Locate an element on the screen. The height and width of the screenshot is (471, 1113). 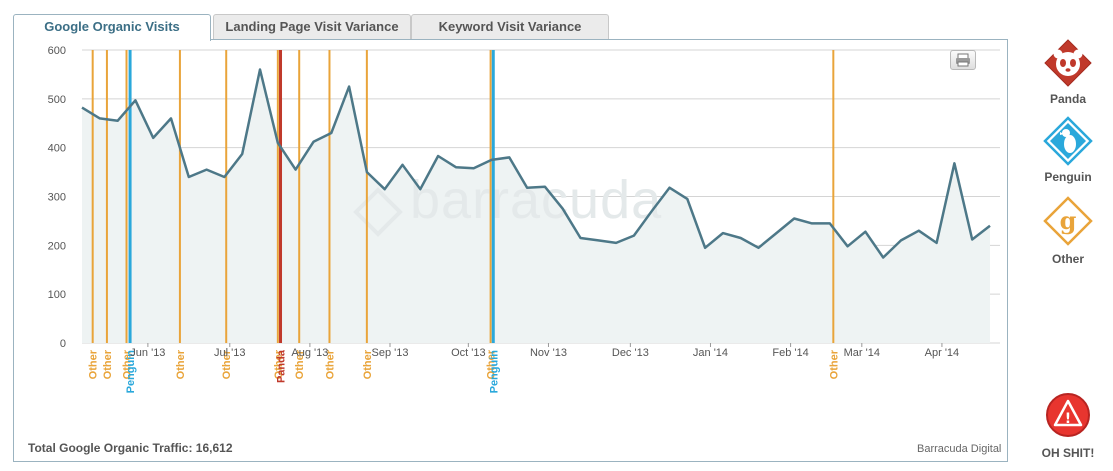
event-label-panda: Panda is located at coordinates (282, 366).